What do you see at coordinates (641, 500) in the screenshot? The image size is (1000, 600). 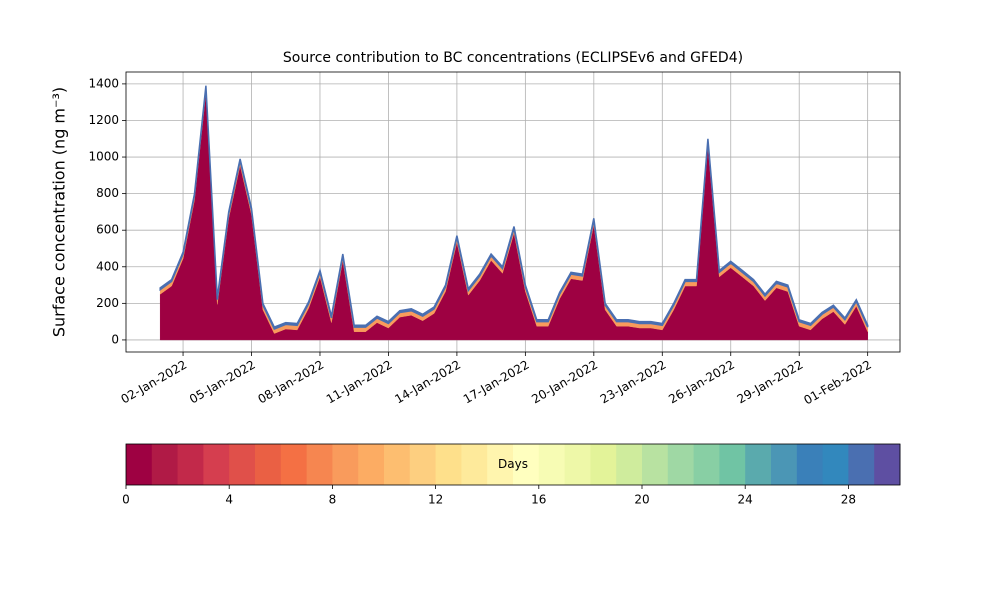 I see `colorbar-tick-label: 20` at bounding box center [641, 500].